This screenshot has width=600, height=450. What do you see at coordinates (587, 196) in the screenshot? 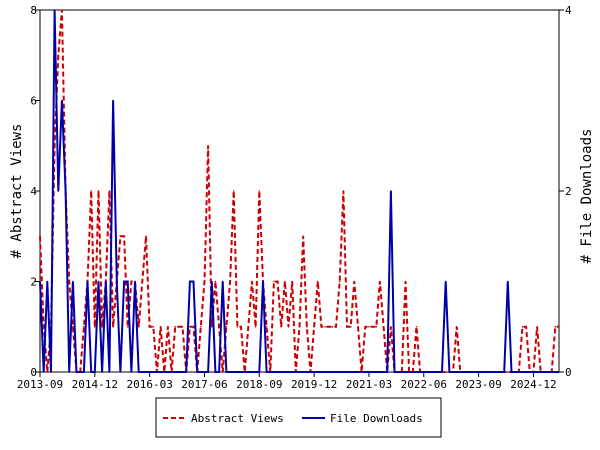
I see `y-axis-right-title: # File Downloads` at bounding box center [587, 196].